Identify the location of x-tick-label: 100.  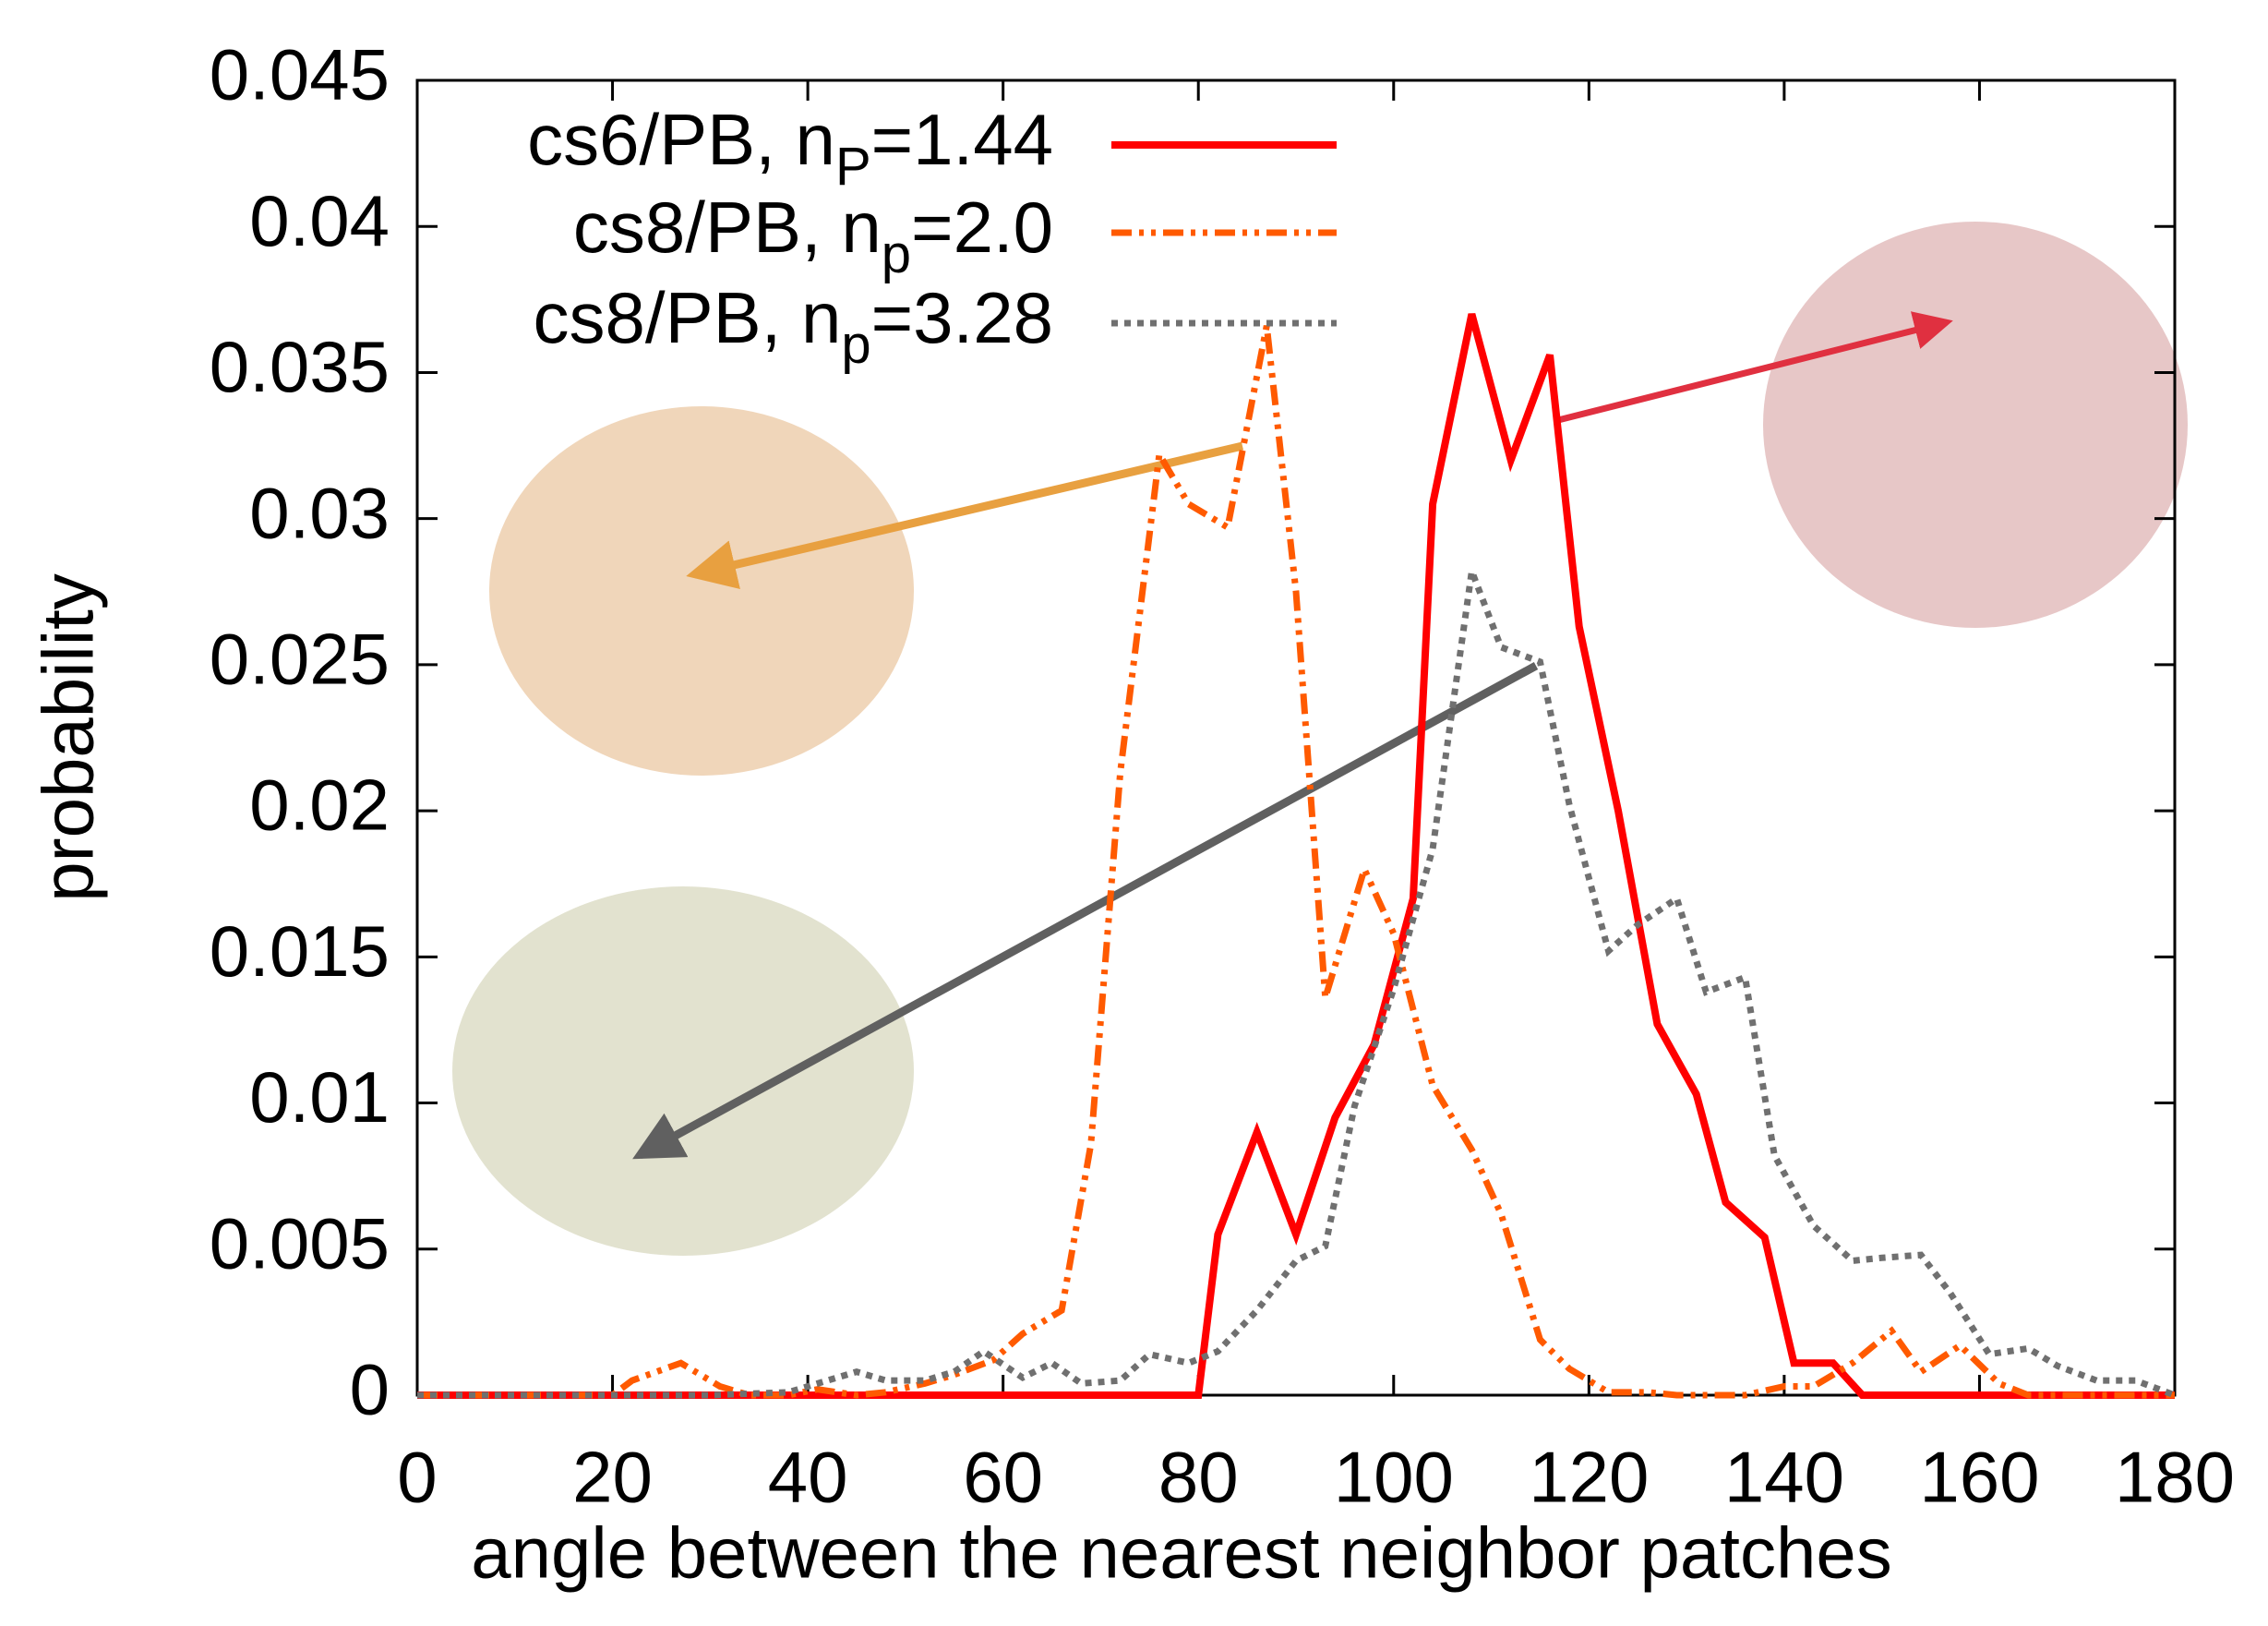
(1394, 1478).